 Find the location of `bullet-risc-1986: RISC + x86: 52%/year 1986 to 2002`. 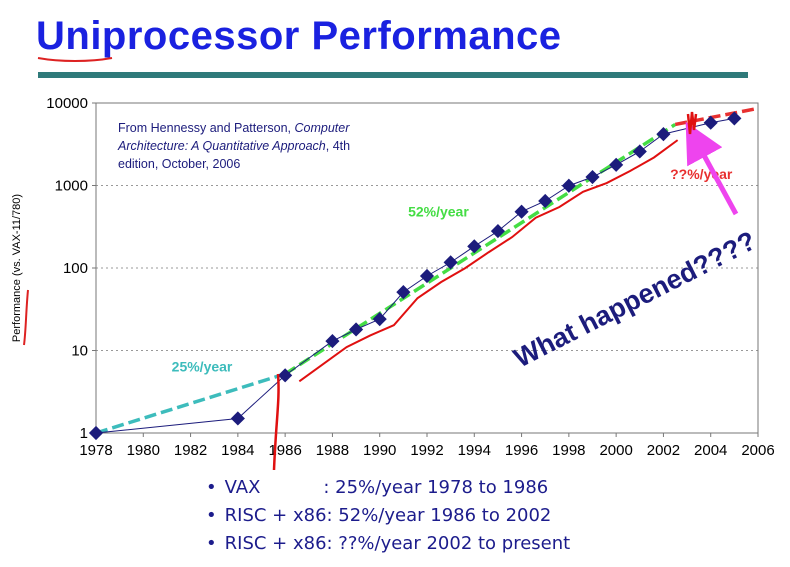

bullet-risc-1986: RISC + x86: 52%/year 1986 to 2002 is located at coordinates (388, 516).